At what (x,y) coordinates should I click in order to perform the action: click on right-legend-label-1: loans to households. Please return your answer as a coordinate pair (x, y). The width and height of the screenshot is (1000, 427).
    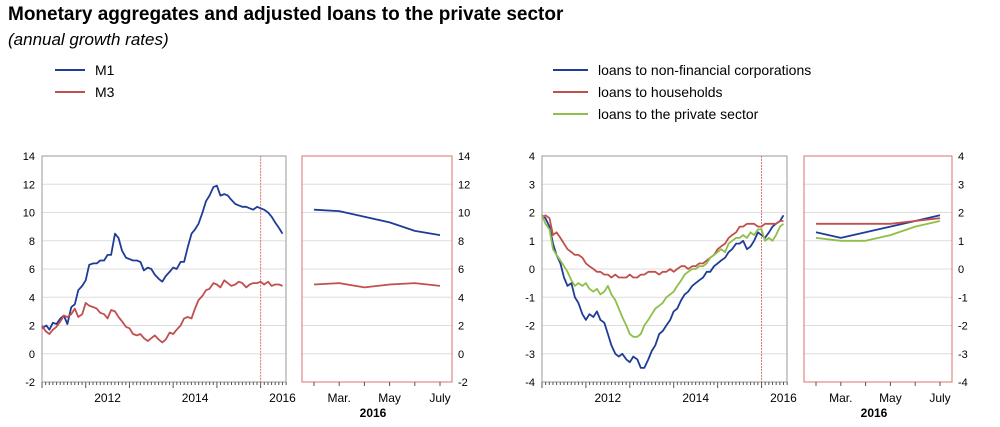
    Looking at the image, I should click on (660, 92).